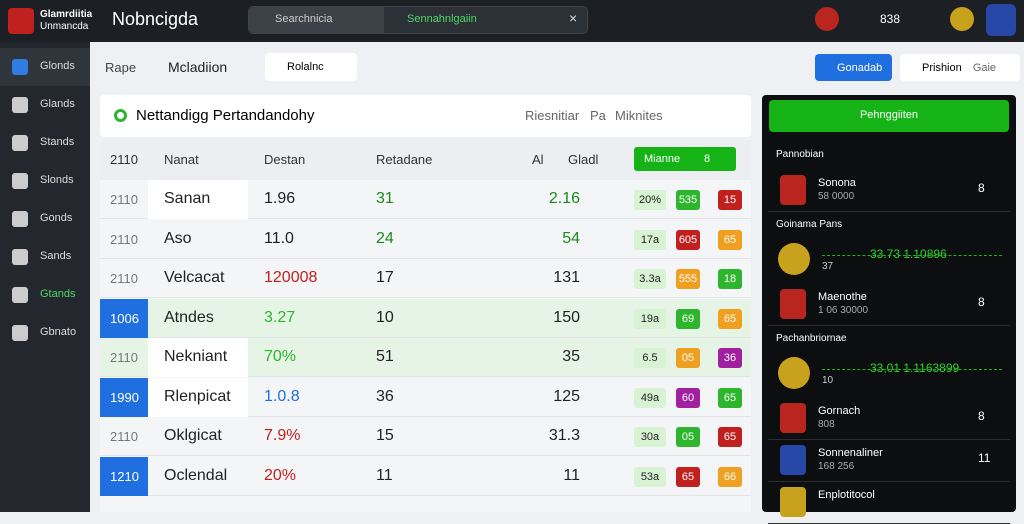 This screenshot has width=1024, height=524. Describe the element at coordinates (573, 18) in the screenshot. I see `close: ×` at that location.